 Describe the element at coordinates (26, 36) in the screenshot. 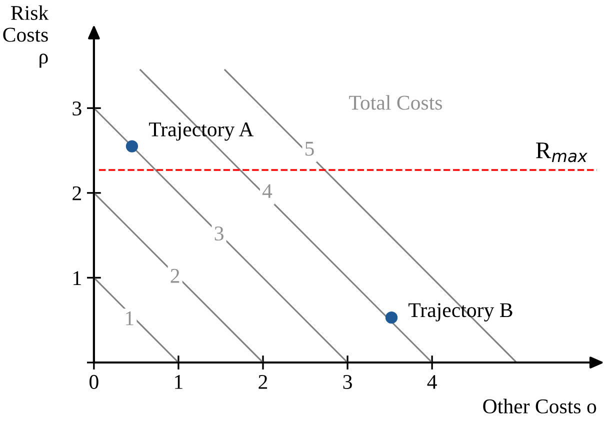

I see `y-axis-title: Risk Costs ρ` at that location.